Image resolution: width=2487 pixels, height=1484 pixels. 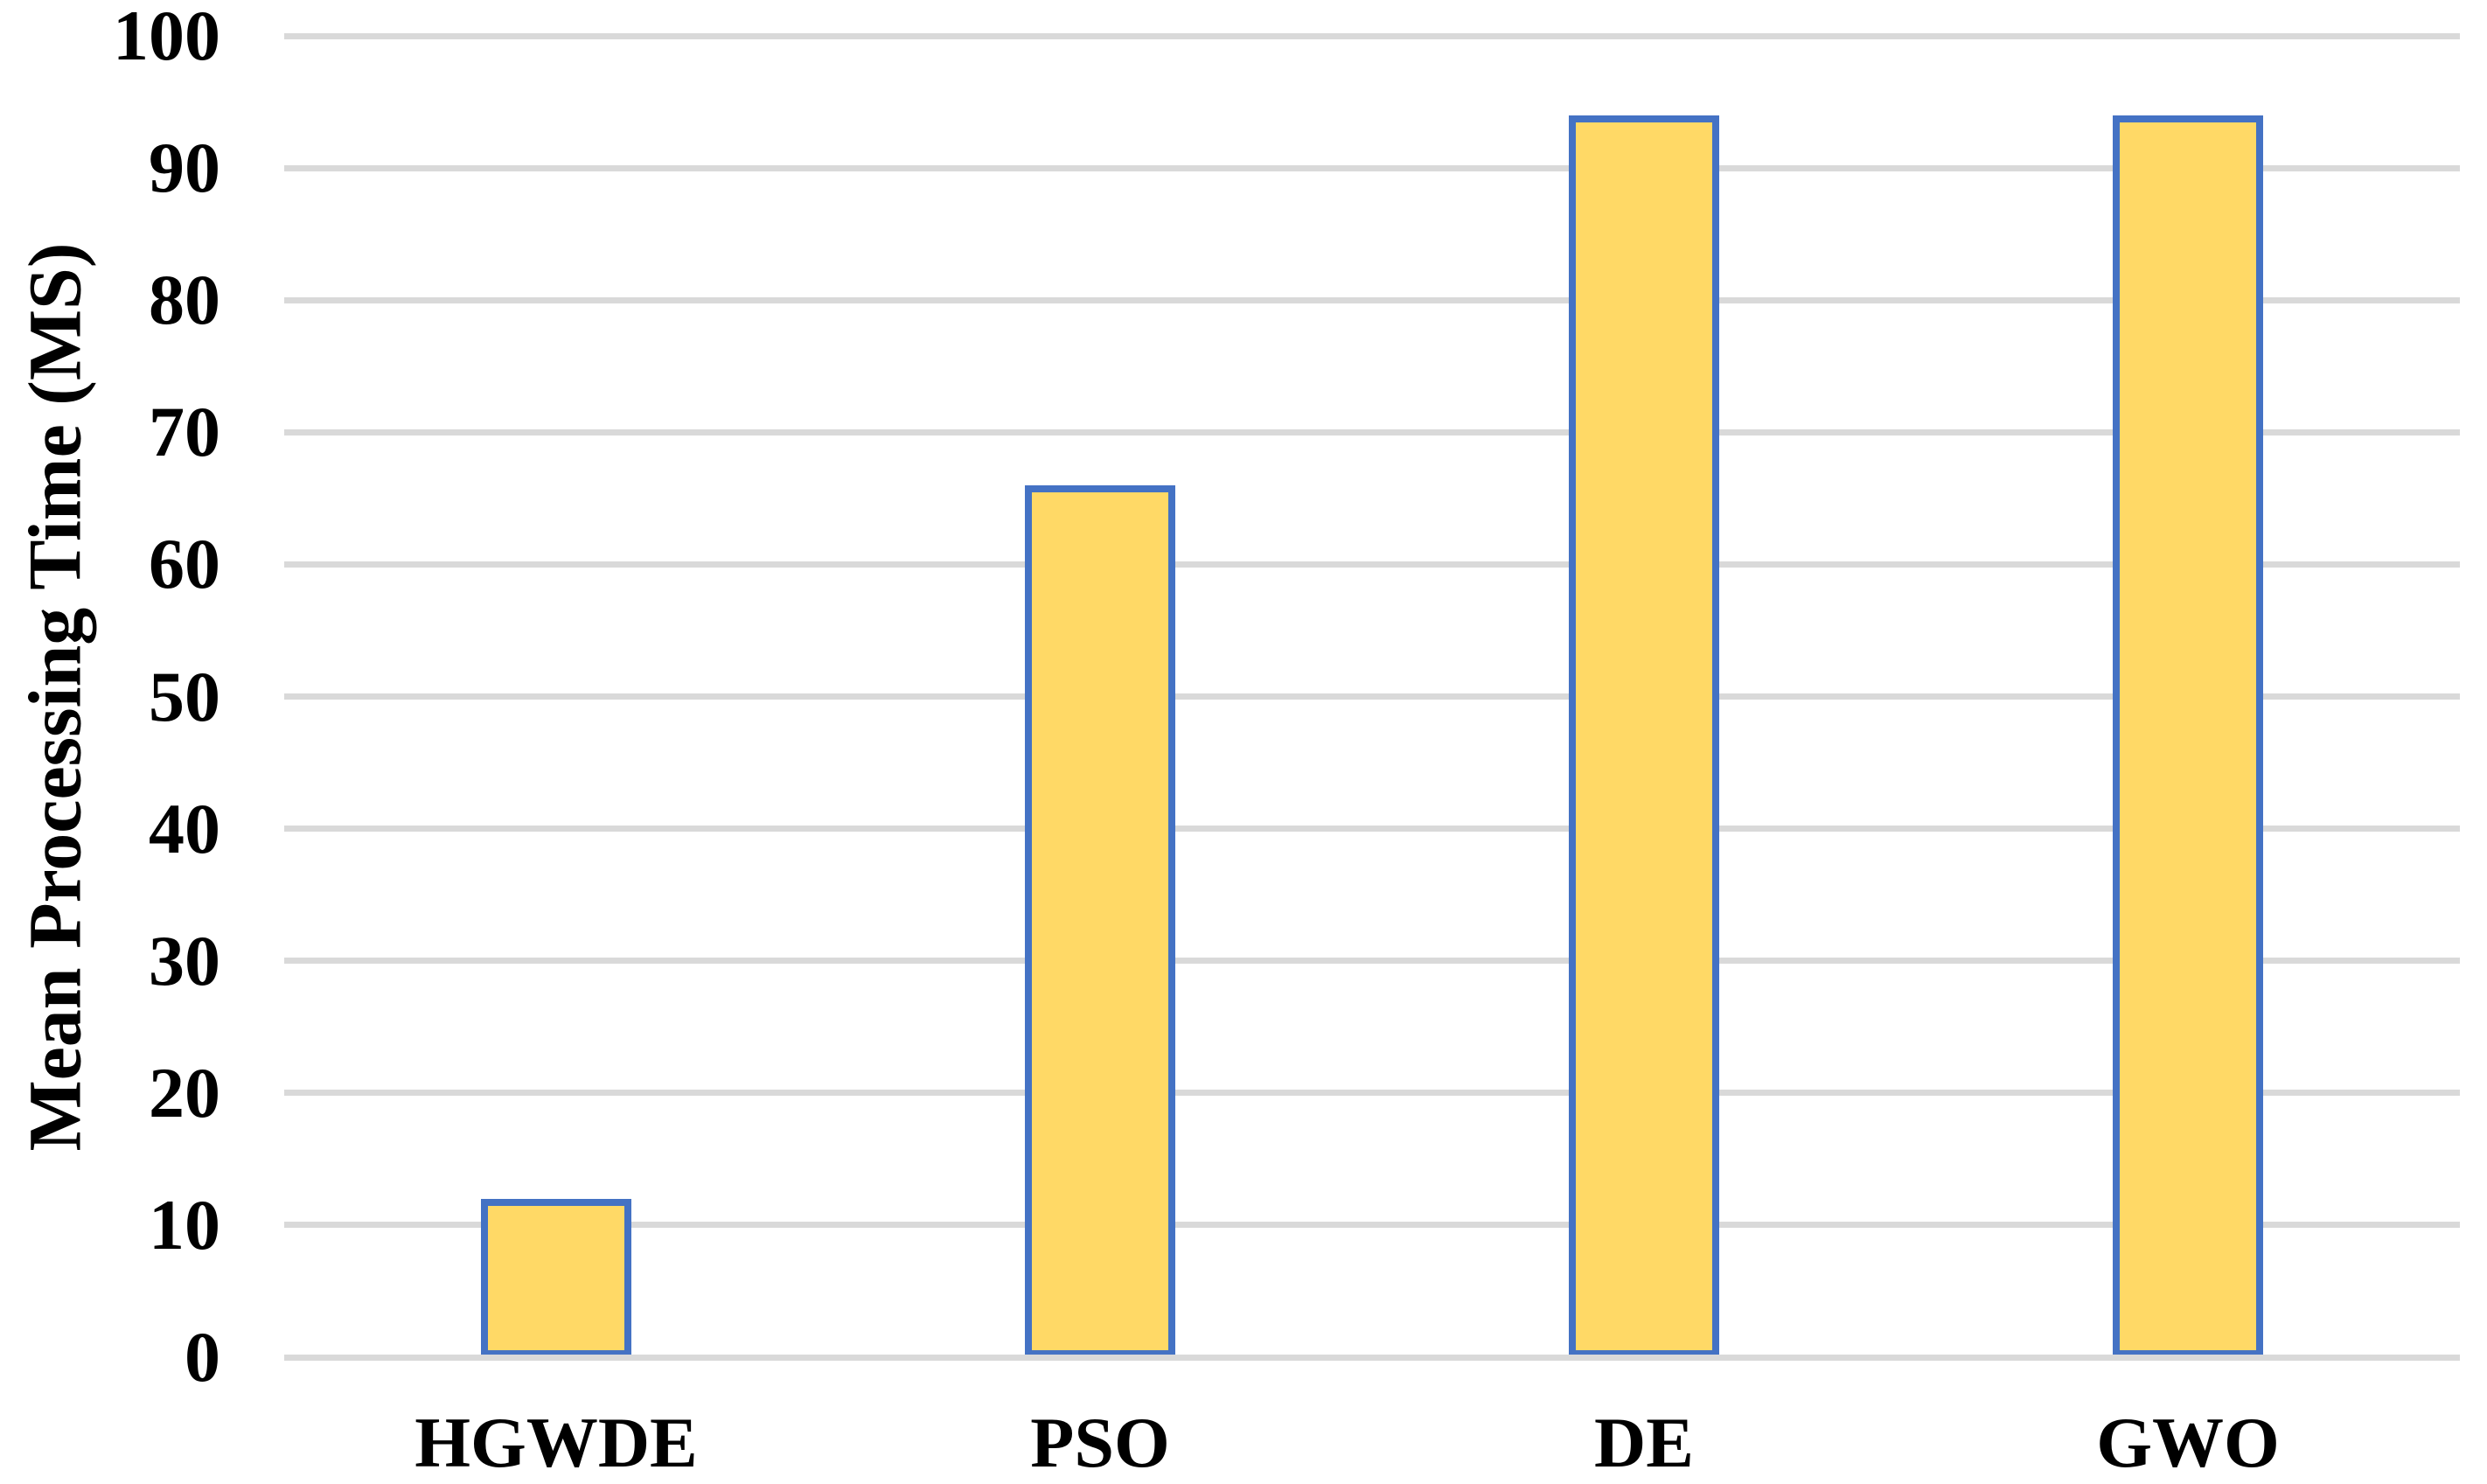 What do you see at coordinates (184, 432) in the screenshot?
I see `y-tick-label-70: 70` at bounding box center [184, 432].